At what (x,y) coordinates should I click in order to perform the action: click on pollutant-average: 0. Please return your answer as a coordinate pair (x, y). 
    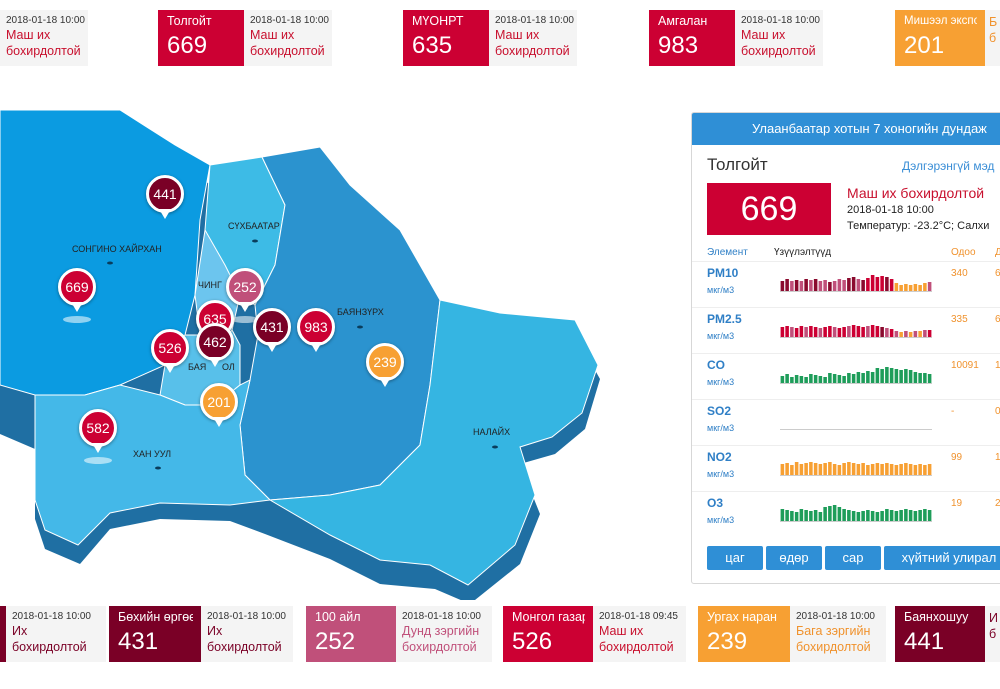
    Looking at the image, I should click on (997, 411).